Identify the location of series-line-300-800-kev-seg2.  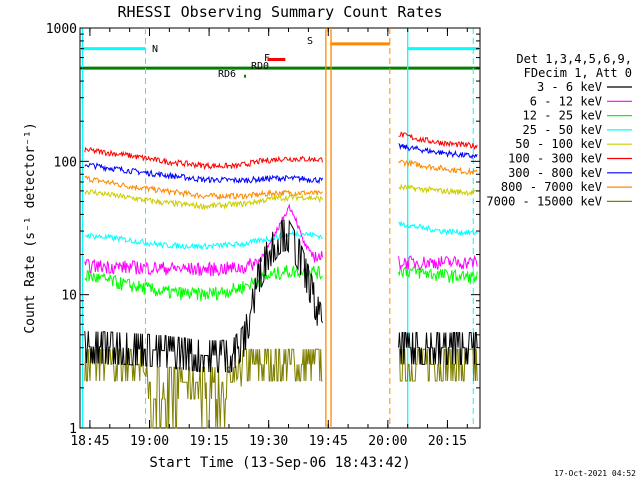
(438, 151).